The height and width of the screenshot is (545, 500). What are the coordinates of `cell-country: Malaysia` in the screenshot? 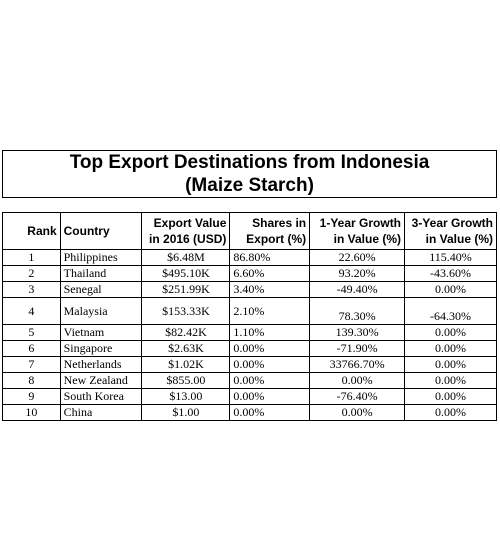 It's located at (101, 311).